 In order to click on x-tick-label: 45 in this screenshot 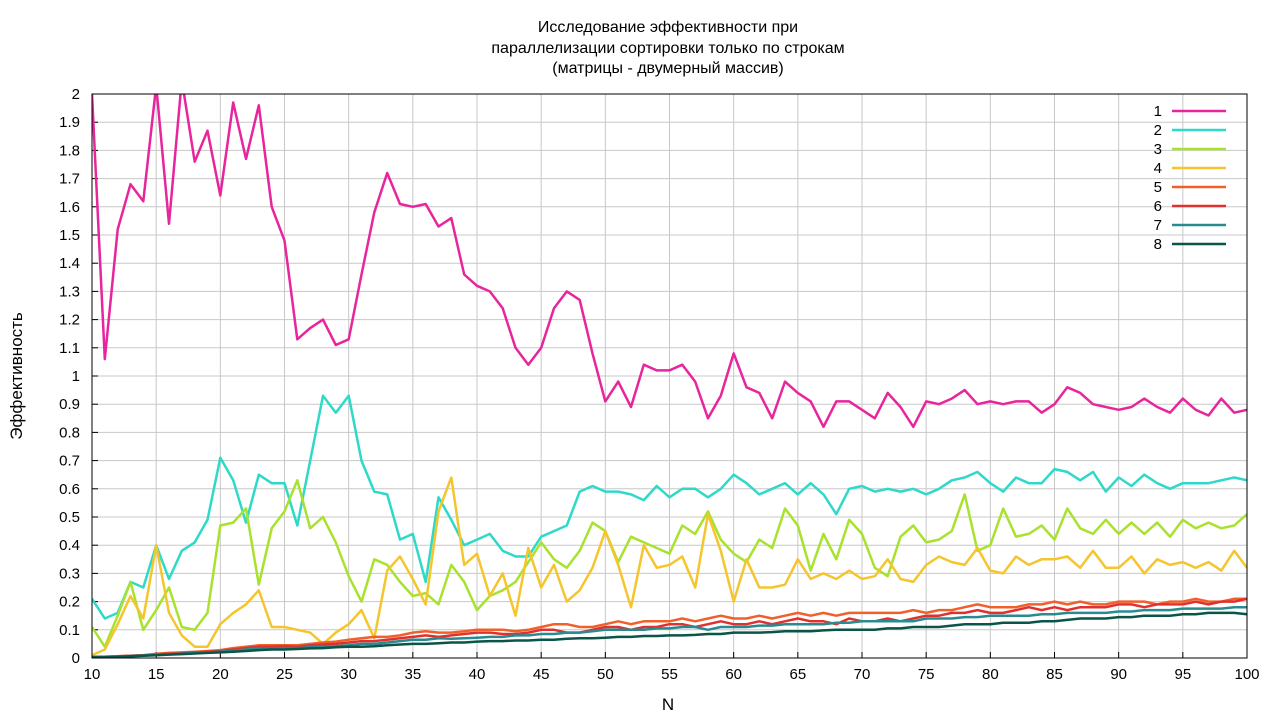, I will do `click(541, 674)`.